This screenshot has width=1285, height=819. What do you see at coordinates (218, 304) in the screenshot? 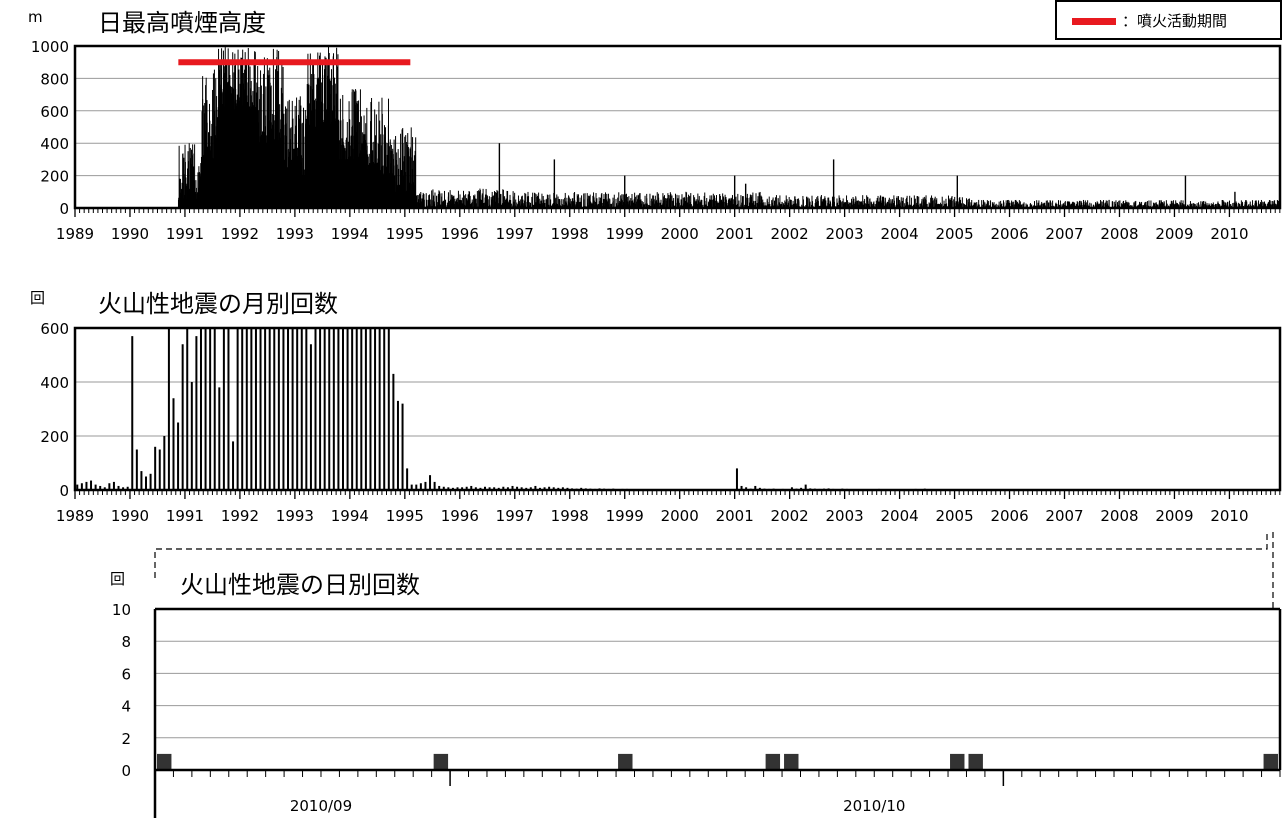
I see `monthly-chart-title: 火山性地震の月別回数` at bounding box center [218, 304].